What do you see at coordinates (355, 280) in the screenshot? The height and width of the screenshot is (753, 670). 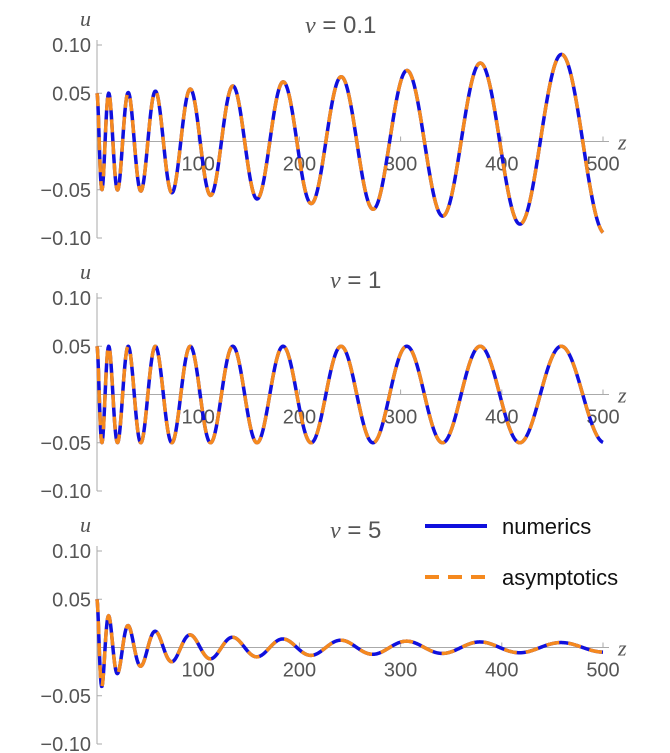 I see `panel-title: v = 1` at bounding box center [355, 280].